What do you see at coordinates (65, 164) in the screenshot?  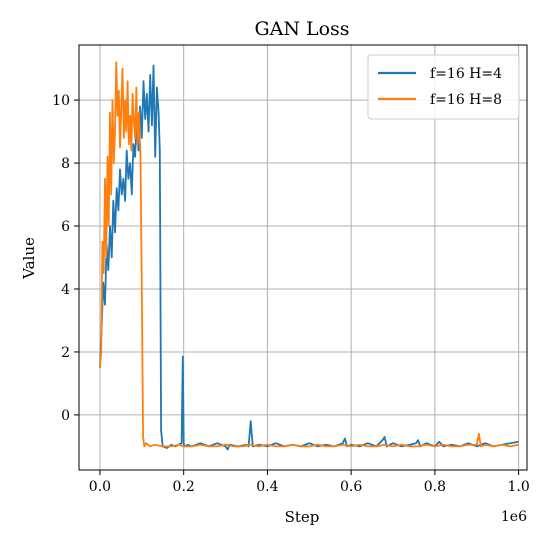 I see `y-tick-label: 8` at bounding box center [65, 164].